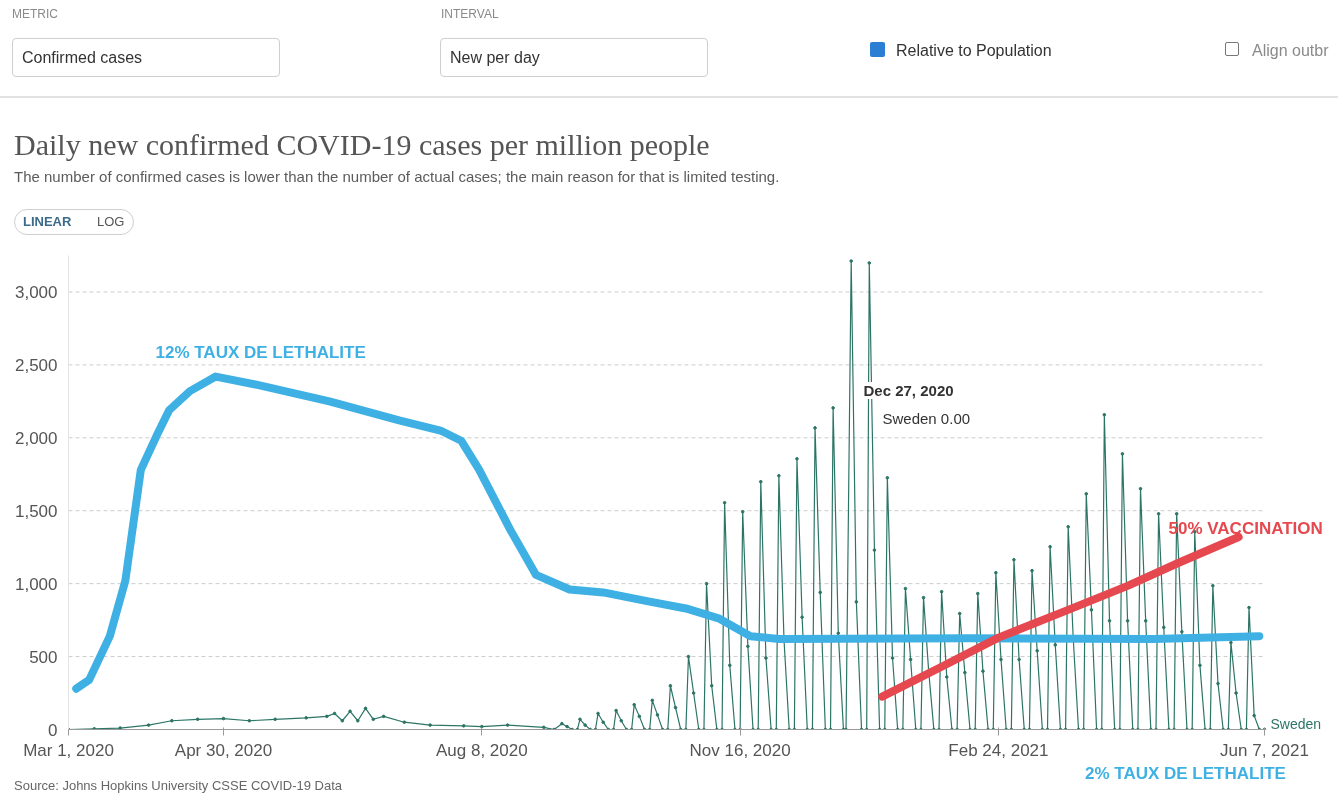  Describe the element at coordinates (260, 352) in the screenshot. I see `annotation: 12% TAUX DE LETHALITE` at that location.